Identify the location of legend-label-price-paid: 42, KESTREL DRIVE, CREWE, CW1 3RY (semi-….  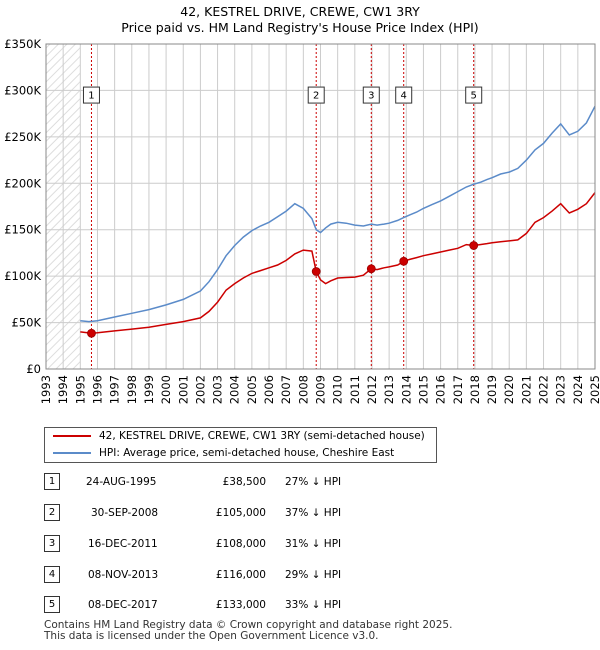
(262, 436).